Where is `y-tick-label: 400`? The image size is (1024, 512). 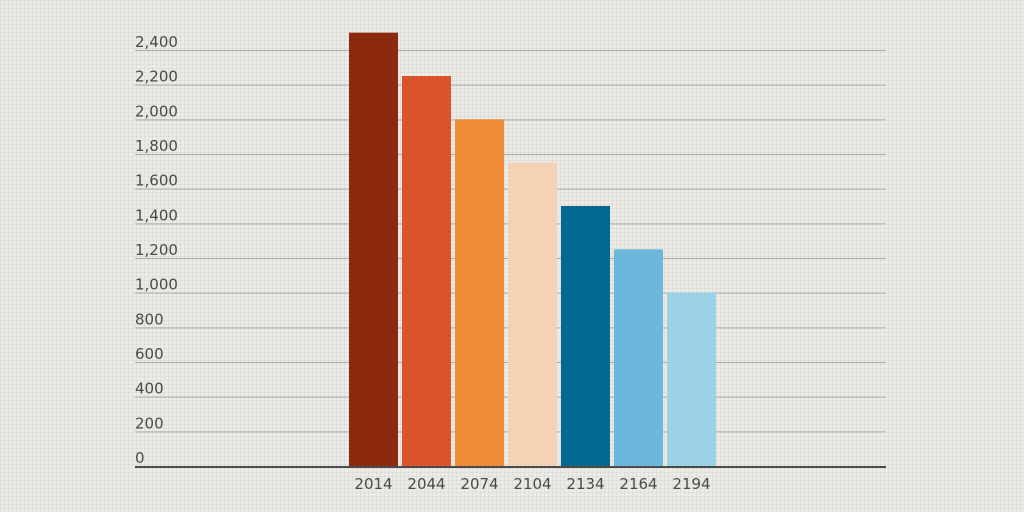 y-tick-label: 400 is located at coordinates (149, 389).